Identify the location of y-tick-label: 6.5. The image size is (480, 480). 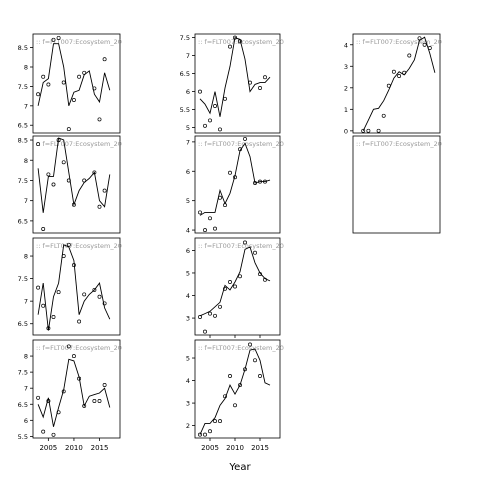
(23, 324).